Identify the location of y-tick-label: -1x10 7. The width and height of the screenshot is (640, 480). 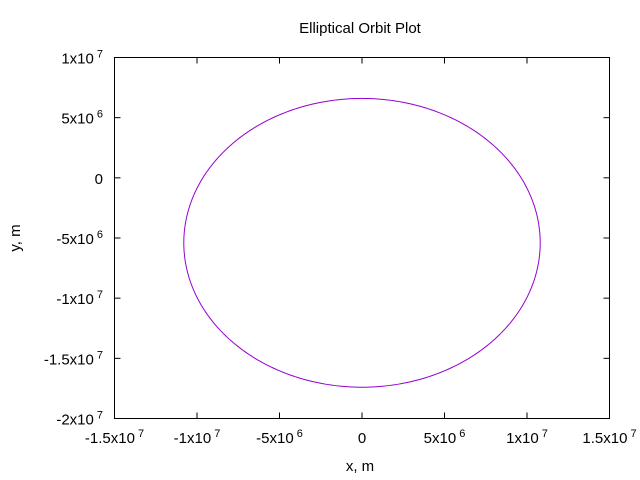
(79, 298).